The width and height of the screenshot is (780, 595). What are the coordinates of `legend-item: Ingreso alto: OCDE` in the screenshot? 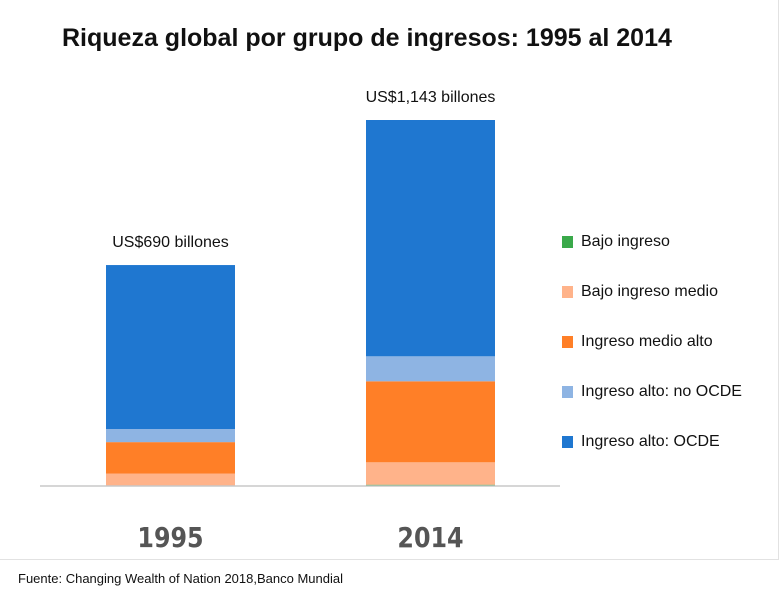 It's located at (641, 442).